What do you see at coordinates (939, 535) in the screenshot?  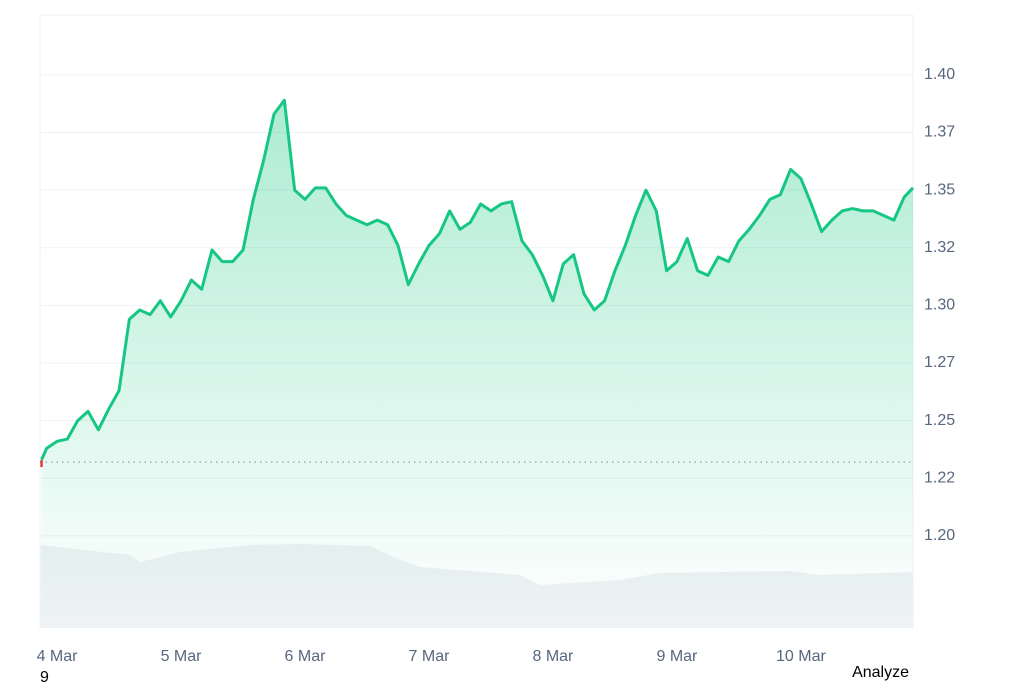 I see `y-tick-label: 1.20` at bounding box center [939, 535].